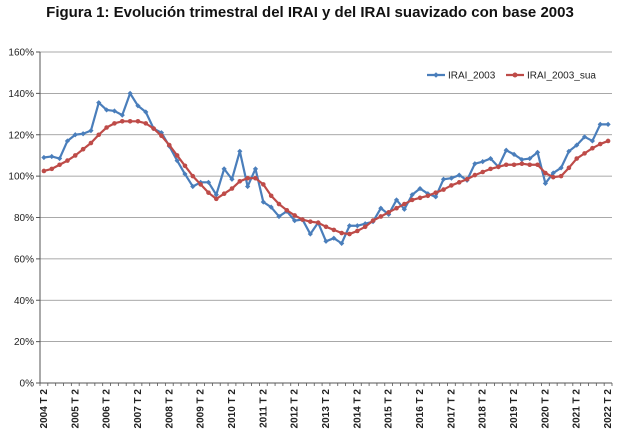 This screenshot has height=435, width=620. What do you see at coordinates (472, 76) in the screenshot?
I see `legend-label: IRAI_2003` at bounding box center [472, 76].